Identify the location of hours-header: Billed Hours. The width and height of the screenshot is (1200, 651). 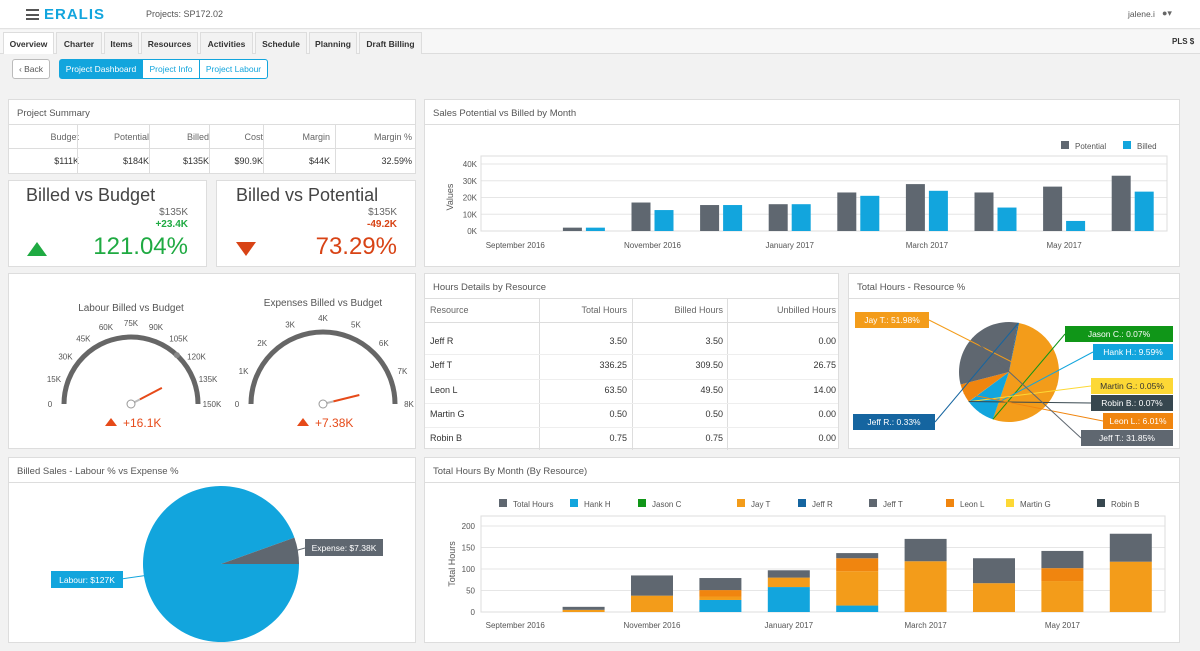
(698, 310).